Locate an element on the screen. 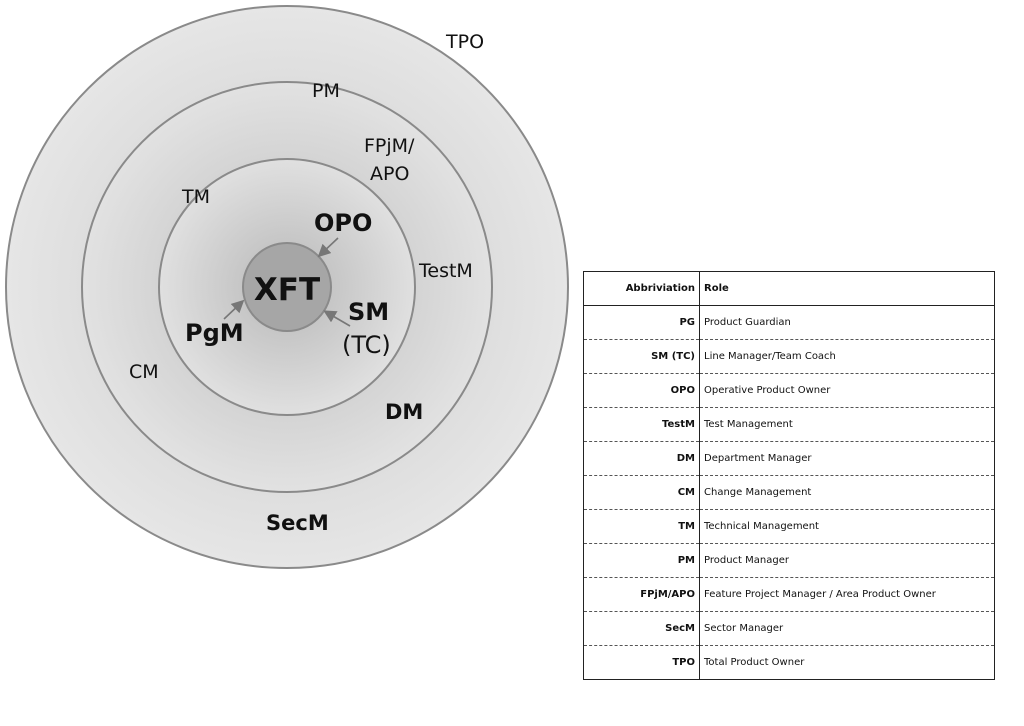 The width and height of the screenshot is (1024, 726). cell-role: Department Manager is located at coordinates (847, 458).